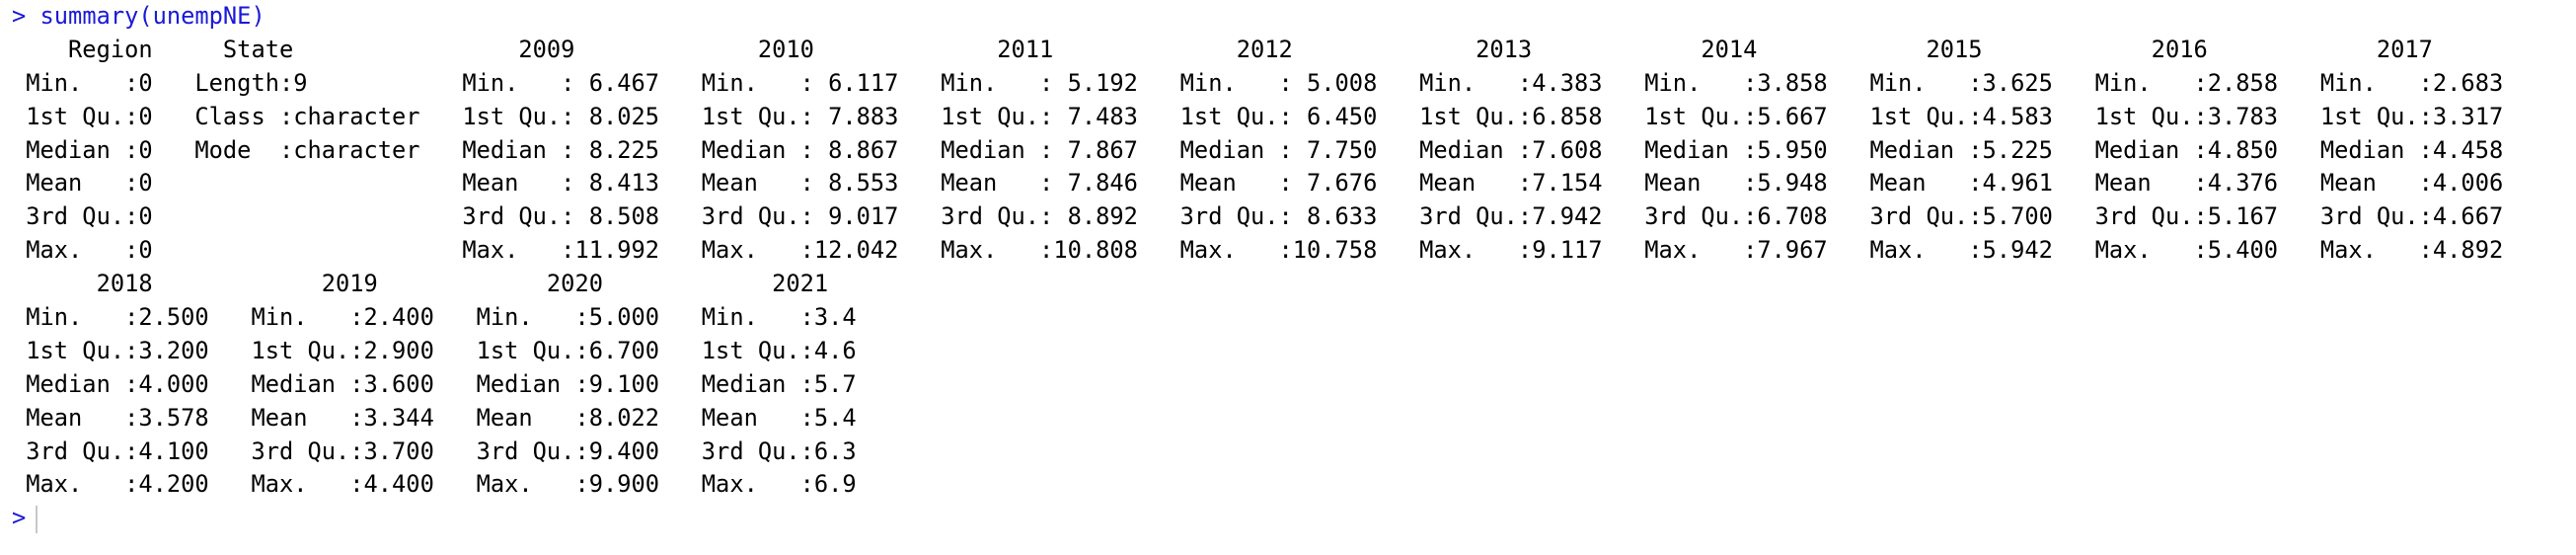  Describe the element at coordinates (152, 16) in the screenshot. I see `command-text: summary(unempNE)` at that location.